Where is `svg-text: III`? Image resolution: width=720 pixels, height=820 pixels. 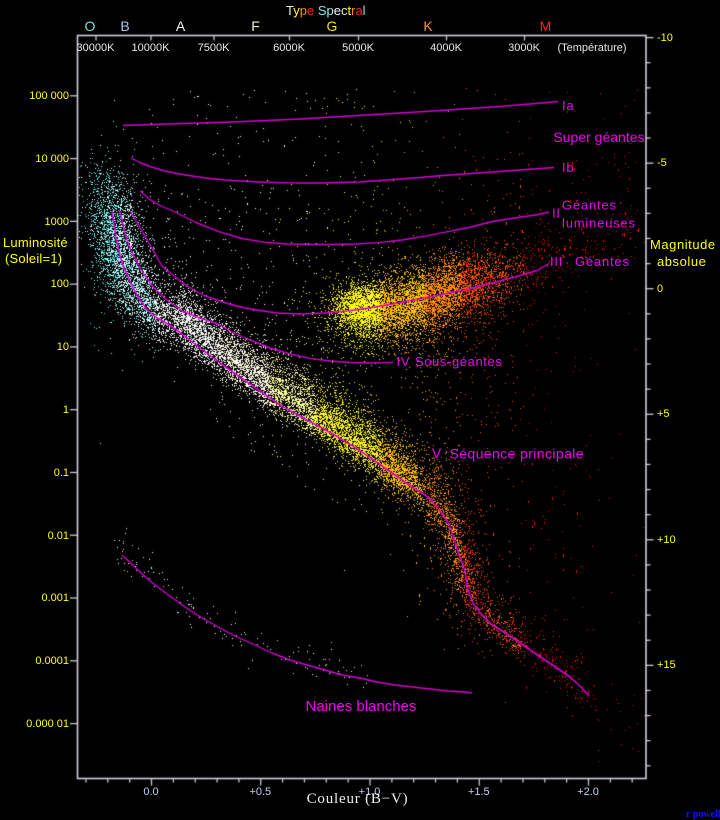
svg-text: III is located at coordinates (556, 261).